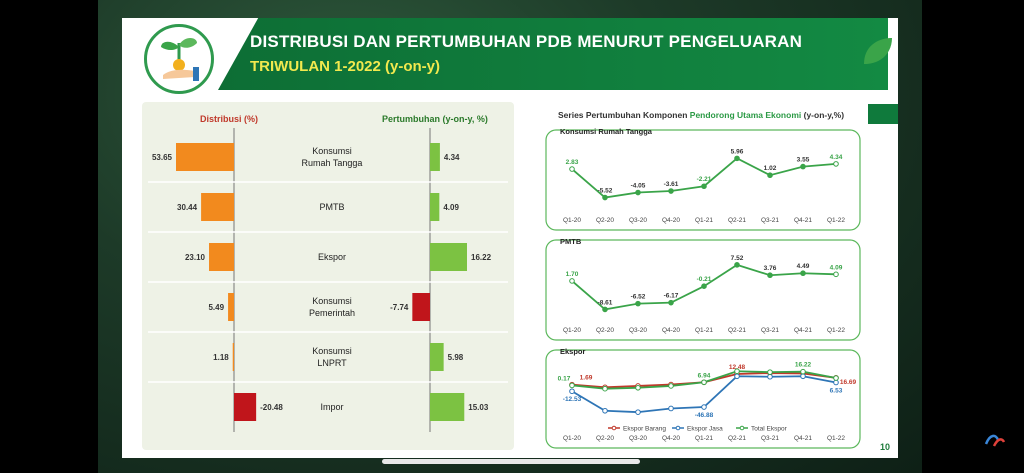 The image size is (1024, 473). I want to click on distribution-header: Distribusi (%), so click(229, 119).